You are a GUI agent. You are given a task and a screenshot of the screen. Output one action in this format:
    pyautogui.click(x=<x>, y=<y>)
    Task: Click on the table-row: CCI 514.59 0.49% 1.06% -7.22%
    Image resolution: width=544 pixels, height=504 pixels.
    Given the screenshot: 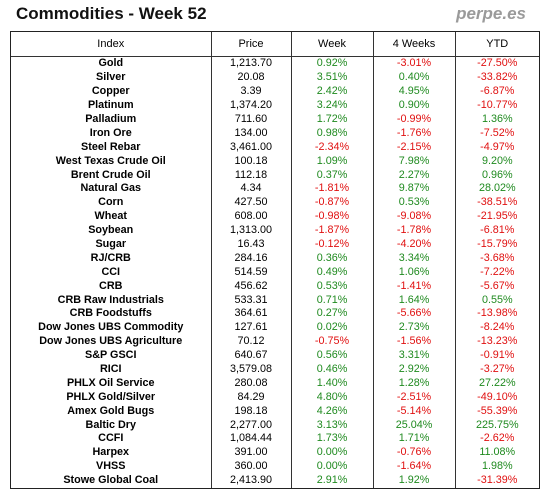 What is the action you would take?
    pyautogui.click(x=275, y=272)
    